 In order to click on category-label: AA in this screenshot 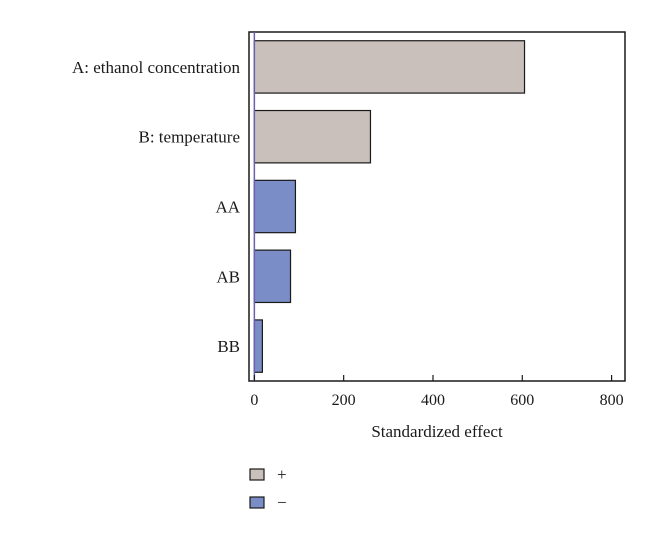, I will do `click(227, 207)`.